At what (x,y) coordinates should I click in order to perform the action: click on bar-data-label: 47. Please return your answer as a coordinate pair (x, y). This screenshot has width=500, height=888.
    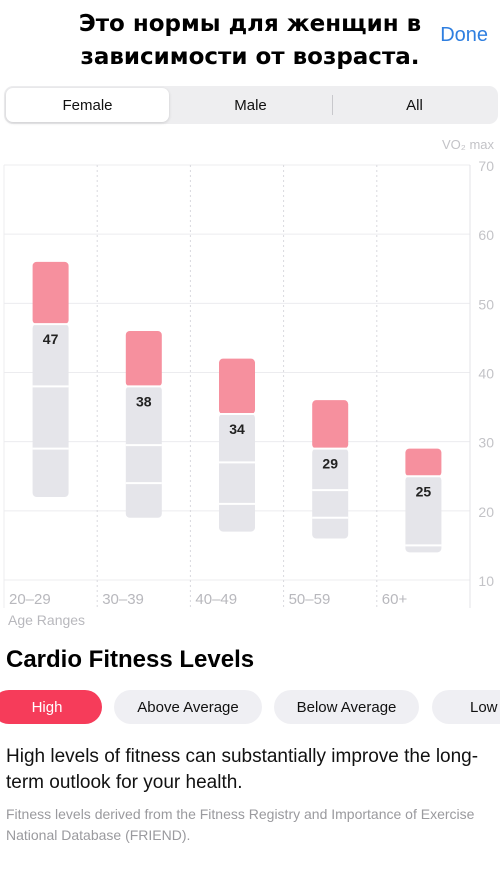
    Looking at the image, I should click on (51, 339).